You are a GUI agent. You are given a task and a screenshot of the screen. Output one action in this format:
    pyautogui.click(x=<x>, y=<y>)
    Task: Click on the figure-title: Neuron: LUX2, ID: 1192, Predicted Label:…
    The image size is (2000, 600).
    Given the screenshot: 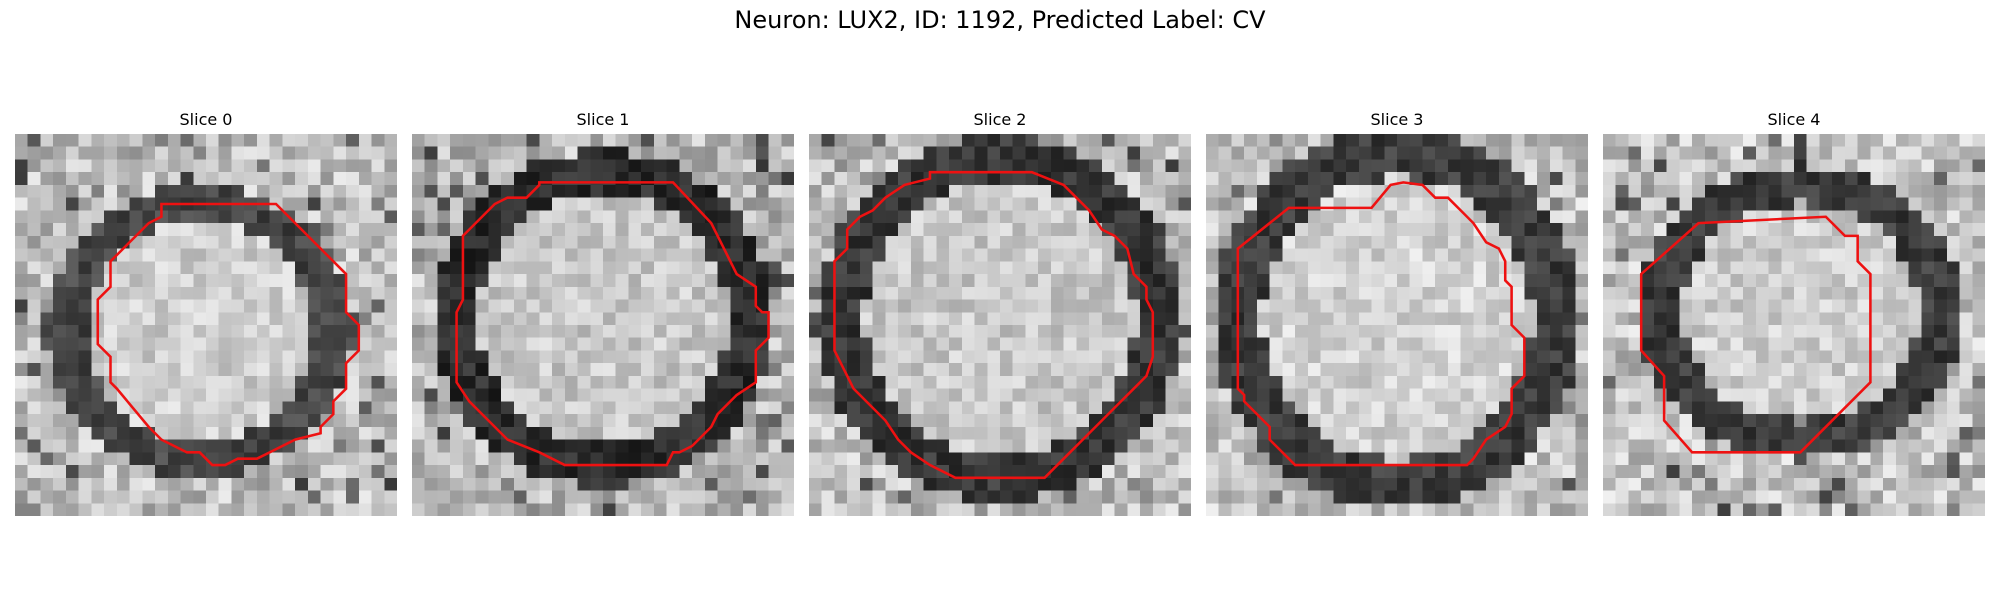 What is the action you would take?
    pyautogui.click(x=1000, y=20)
    